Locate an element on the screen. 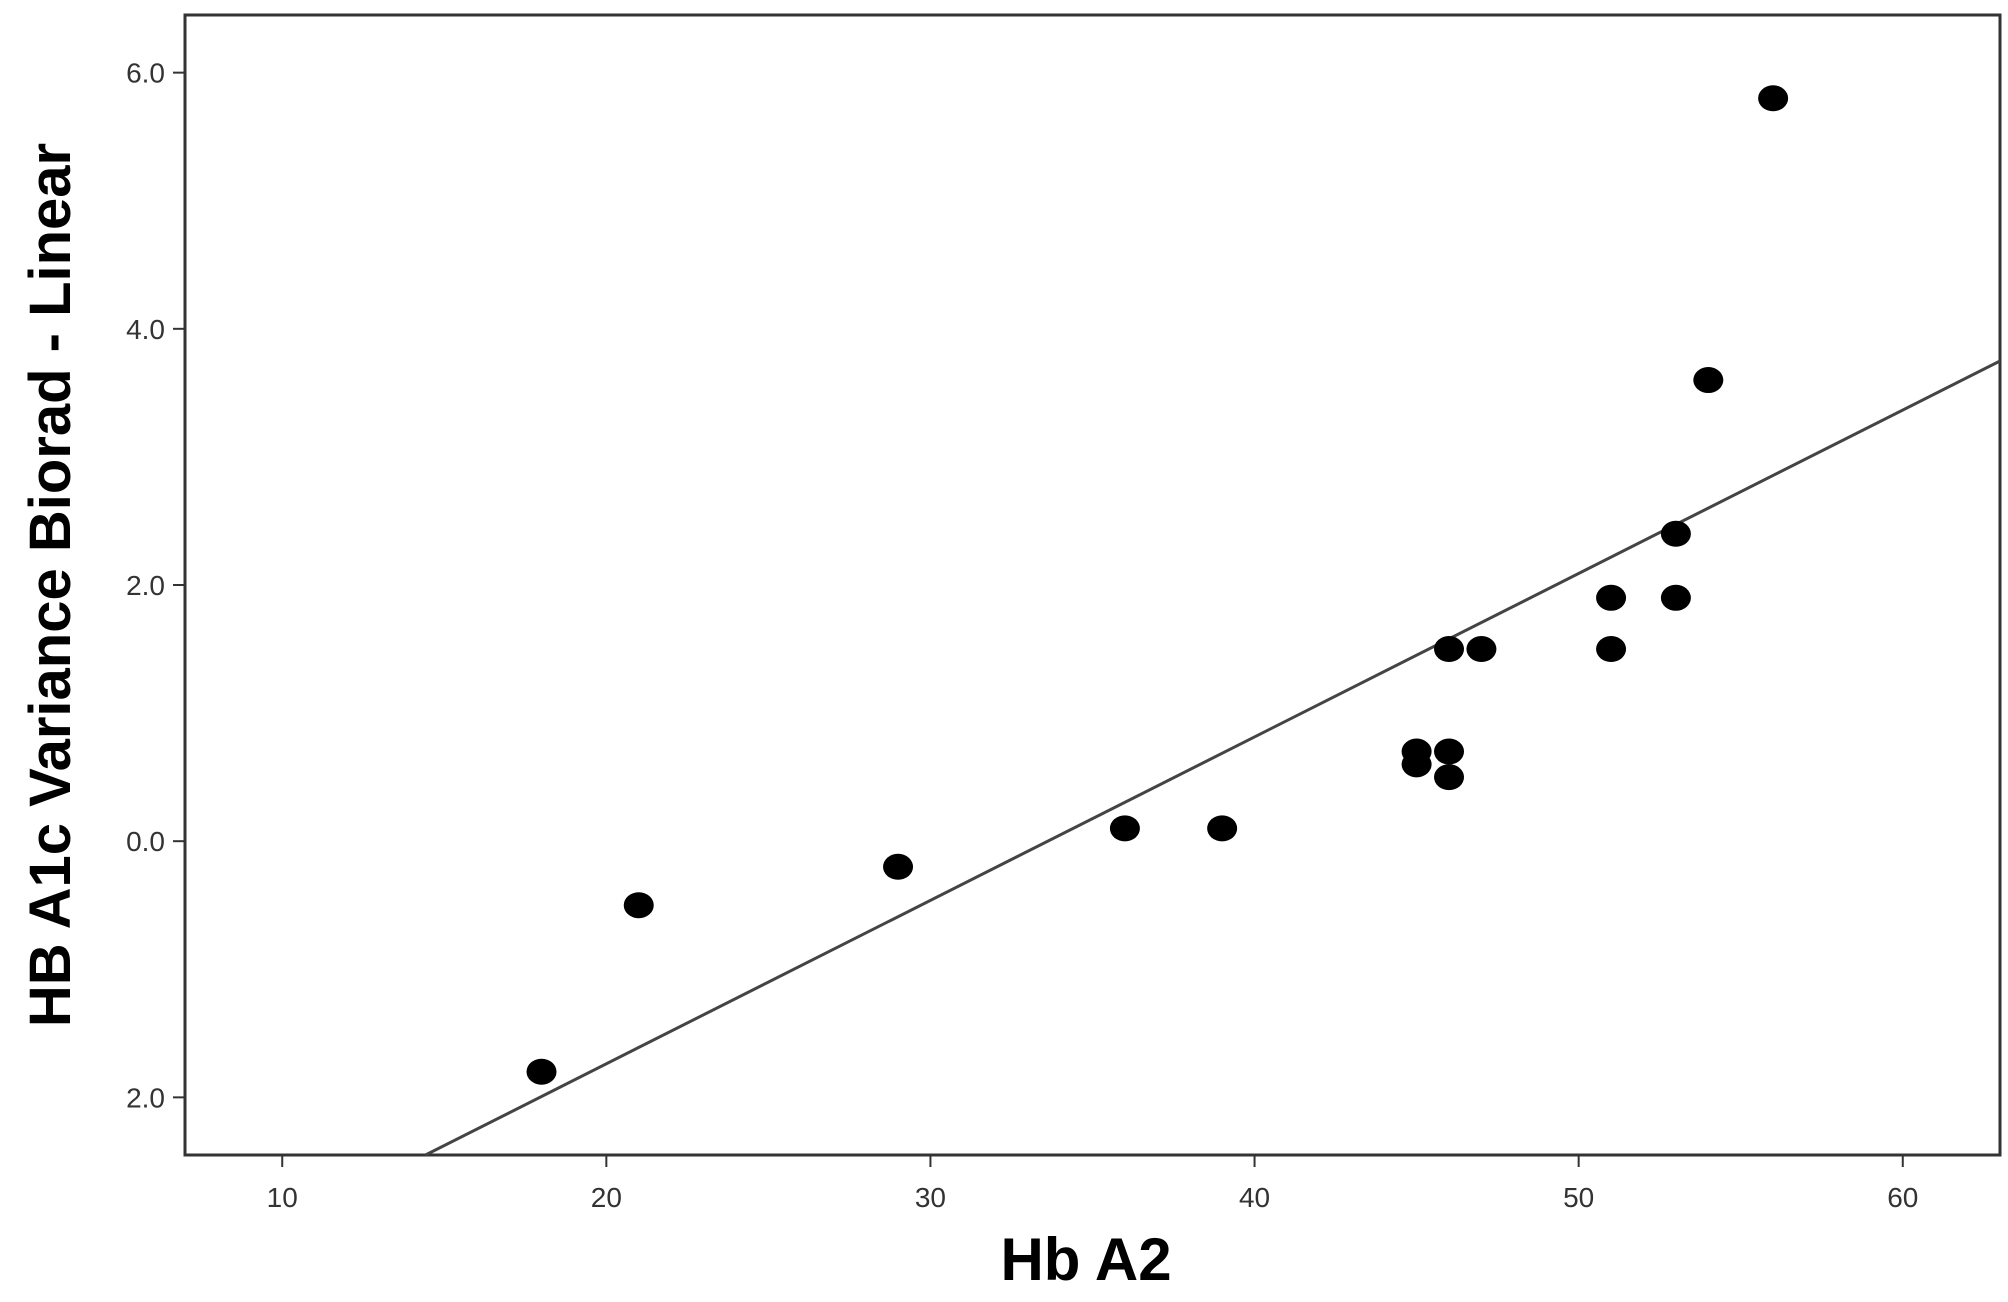  y-tick-label: 6.0 is located at coordinates (145, 73).